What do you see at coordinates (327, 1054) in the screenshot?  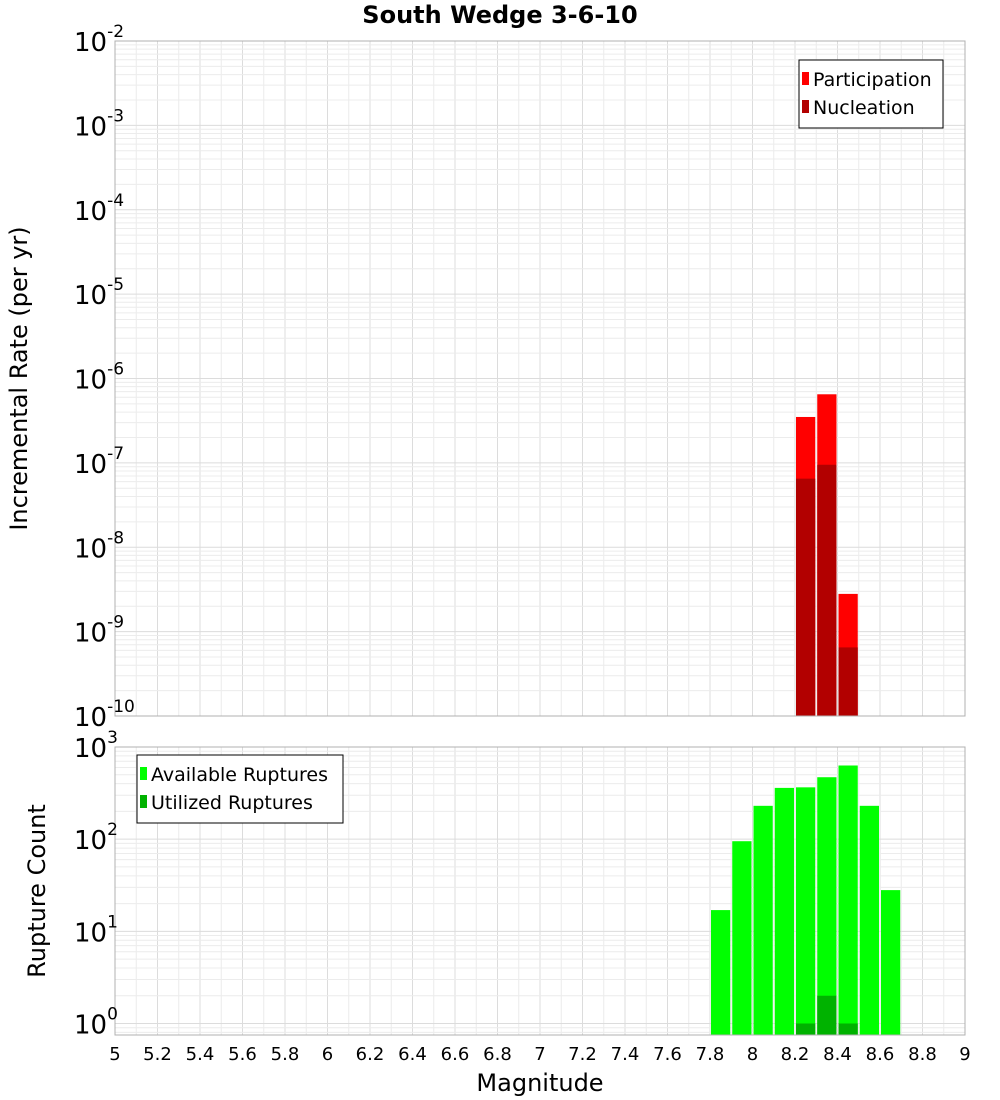 I see `x-tick-label: 6` at bounding box center [327, 1054].